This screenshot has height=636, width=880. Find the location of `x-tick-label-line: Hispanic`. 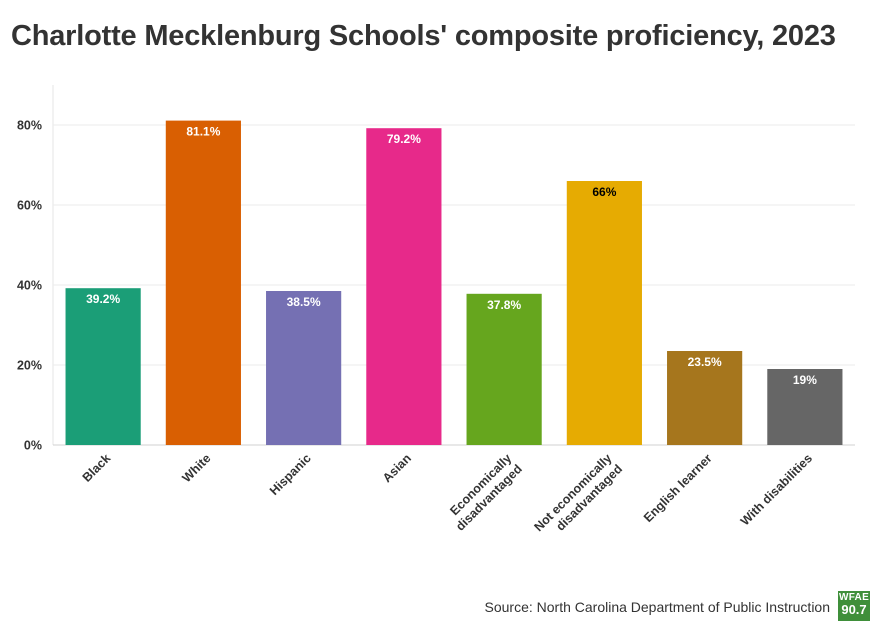

x-tick-label-line: Hispanic is located at coordinates (290, 474).